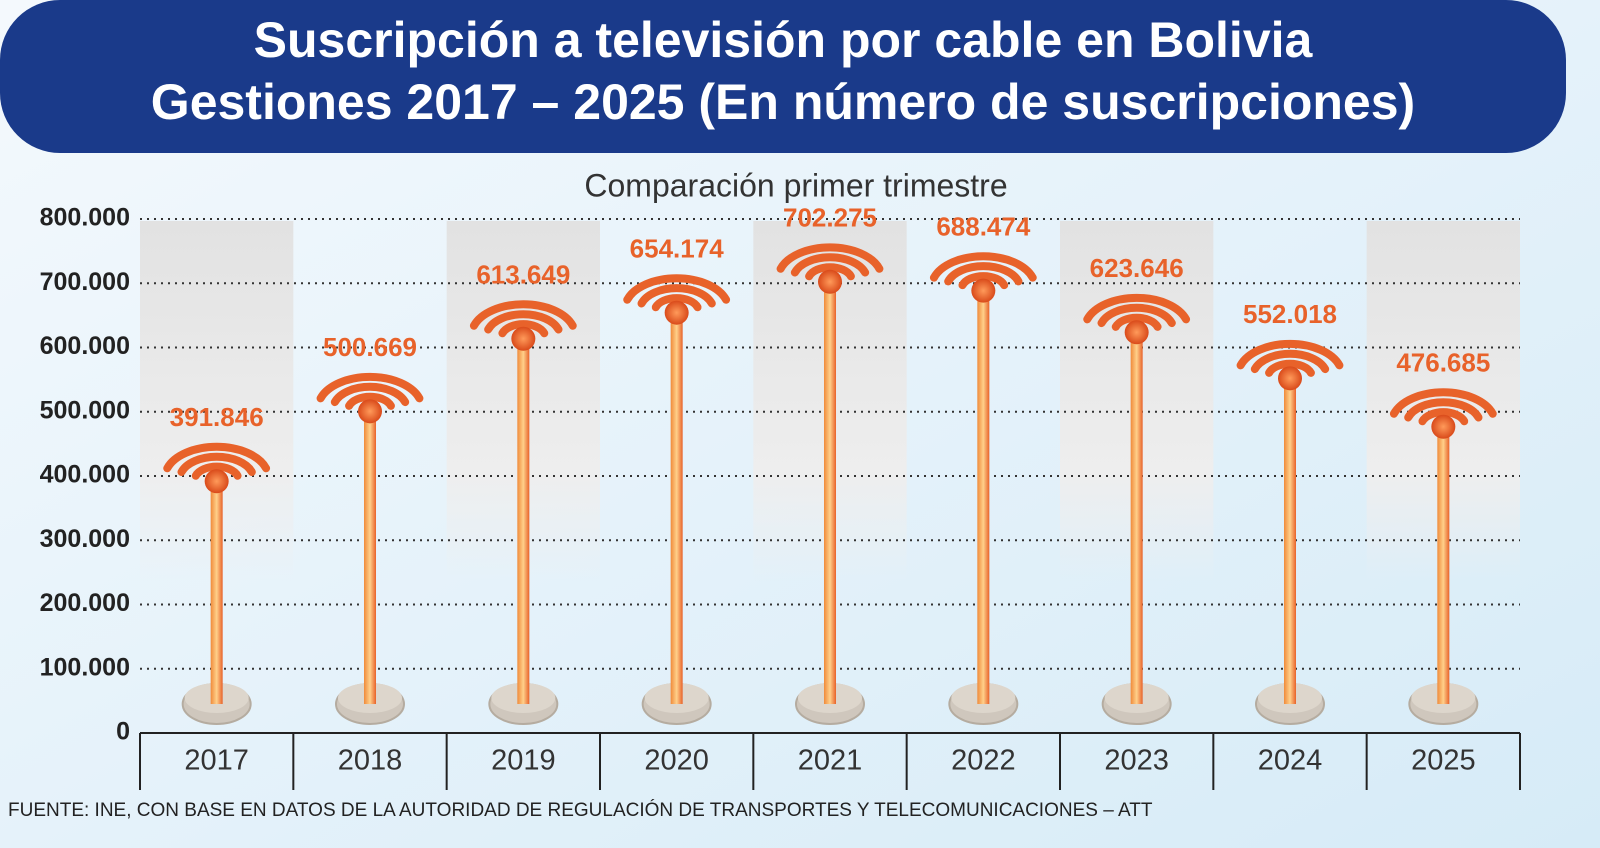  What do you see at coordinates (85, 603) in the screenshot?
I see `y-tick-label: 200.000` at bounding box center [85, 603].